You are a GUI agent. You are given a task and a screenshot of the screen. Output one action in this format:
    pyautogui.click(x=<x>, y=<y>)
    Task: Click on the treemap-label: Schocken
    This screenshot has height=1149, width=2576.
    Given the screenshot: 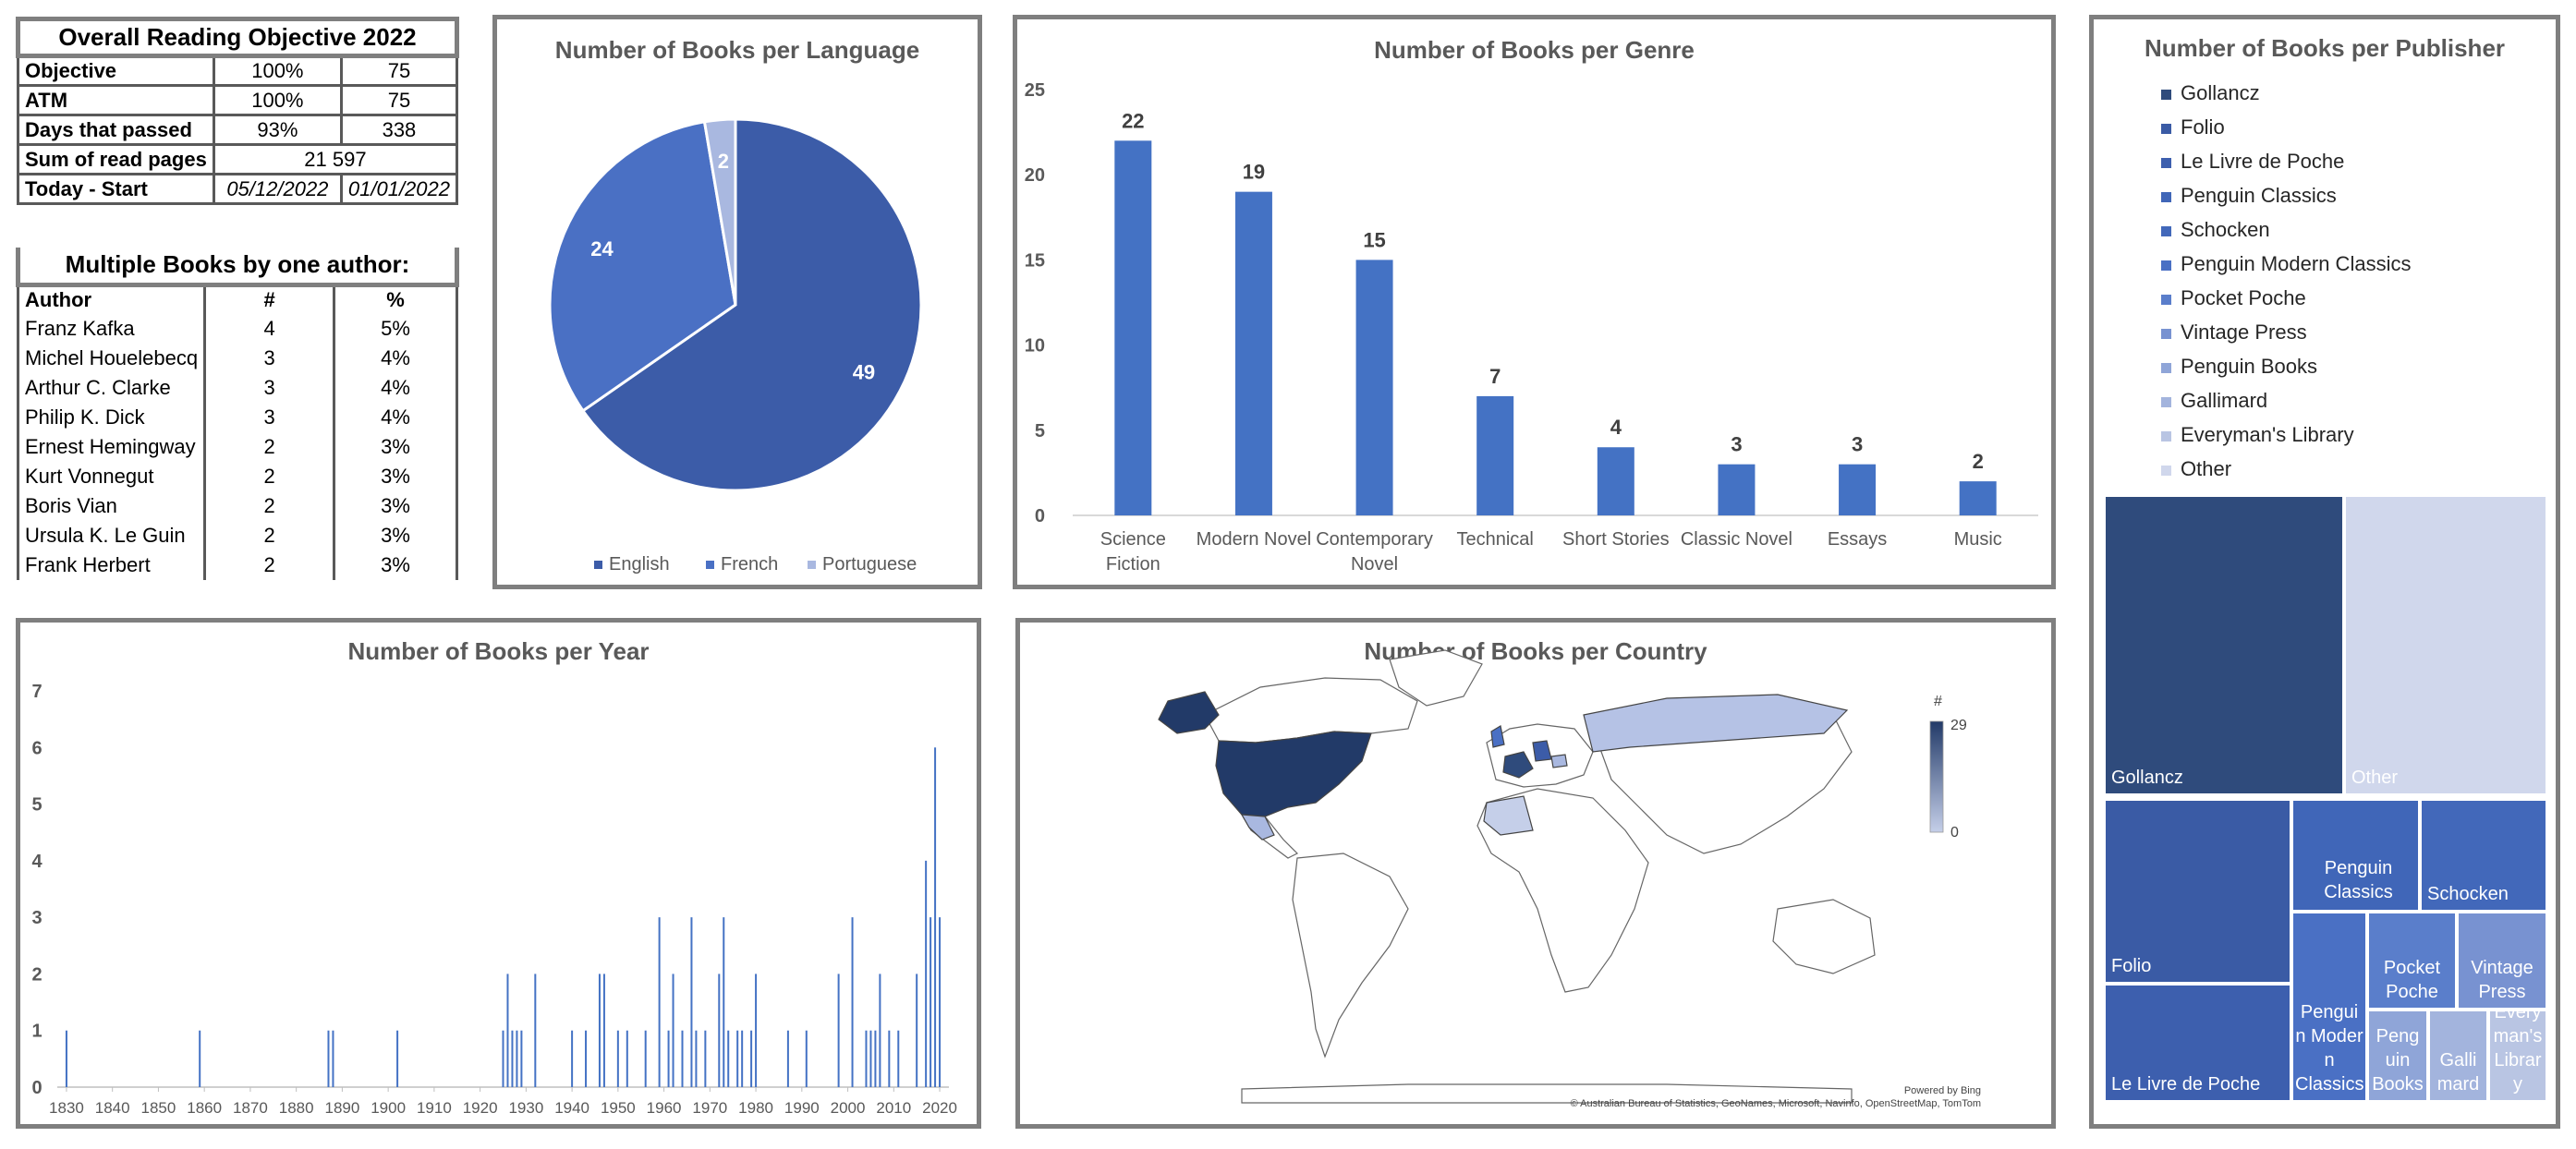 What is the action you would take?
    pyautogui.click(x=2468, y=894)
    